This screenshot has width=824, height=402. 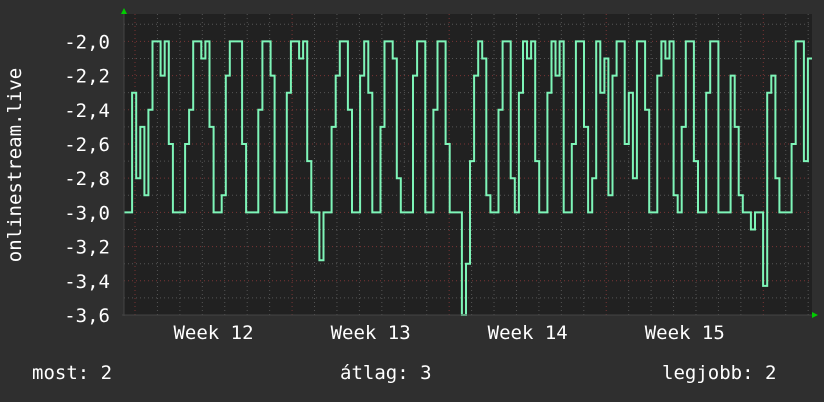 What do you see at coordinates (719, 373) in the screenshot?
I see `legend-best: legjobb: 2` at bounding box center [719, 373].